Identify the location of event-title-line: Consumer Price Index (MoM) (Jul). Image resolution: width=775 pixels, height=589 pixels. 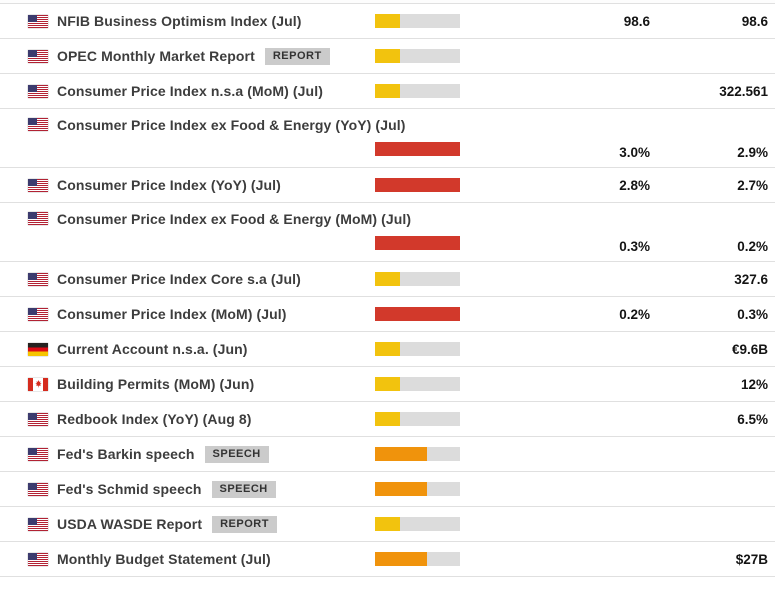
(387, 314).